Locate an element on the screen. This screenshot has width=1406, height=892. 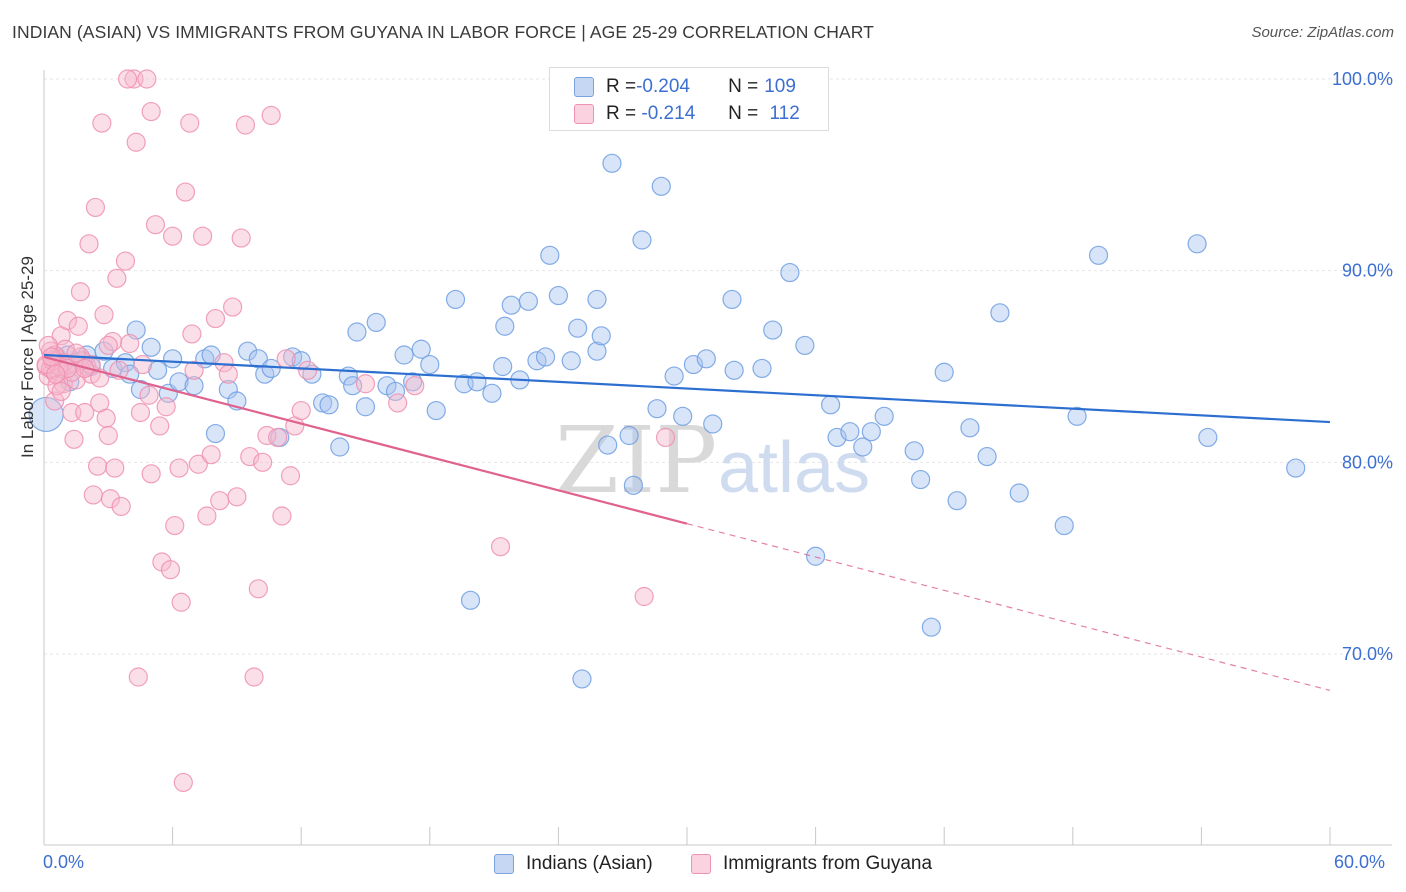
watermark-zip: ZIP is located at coordinates (636, 460).